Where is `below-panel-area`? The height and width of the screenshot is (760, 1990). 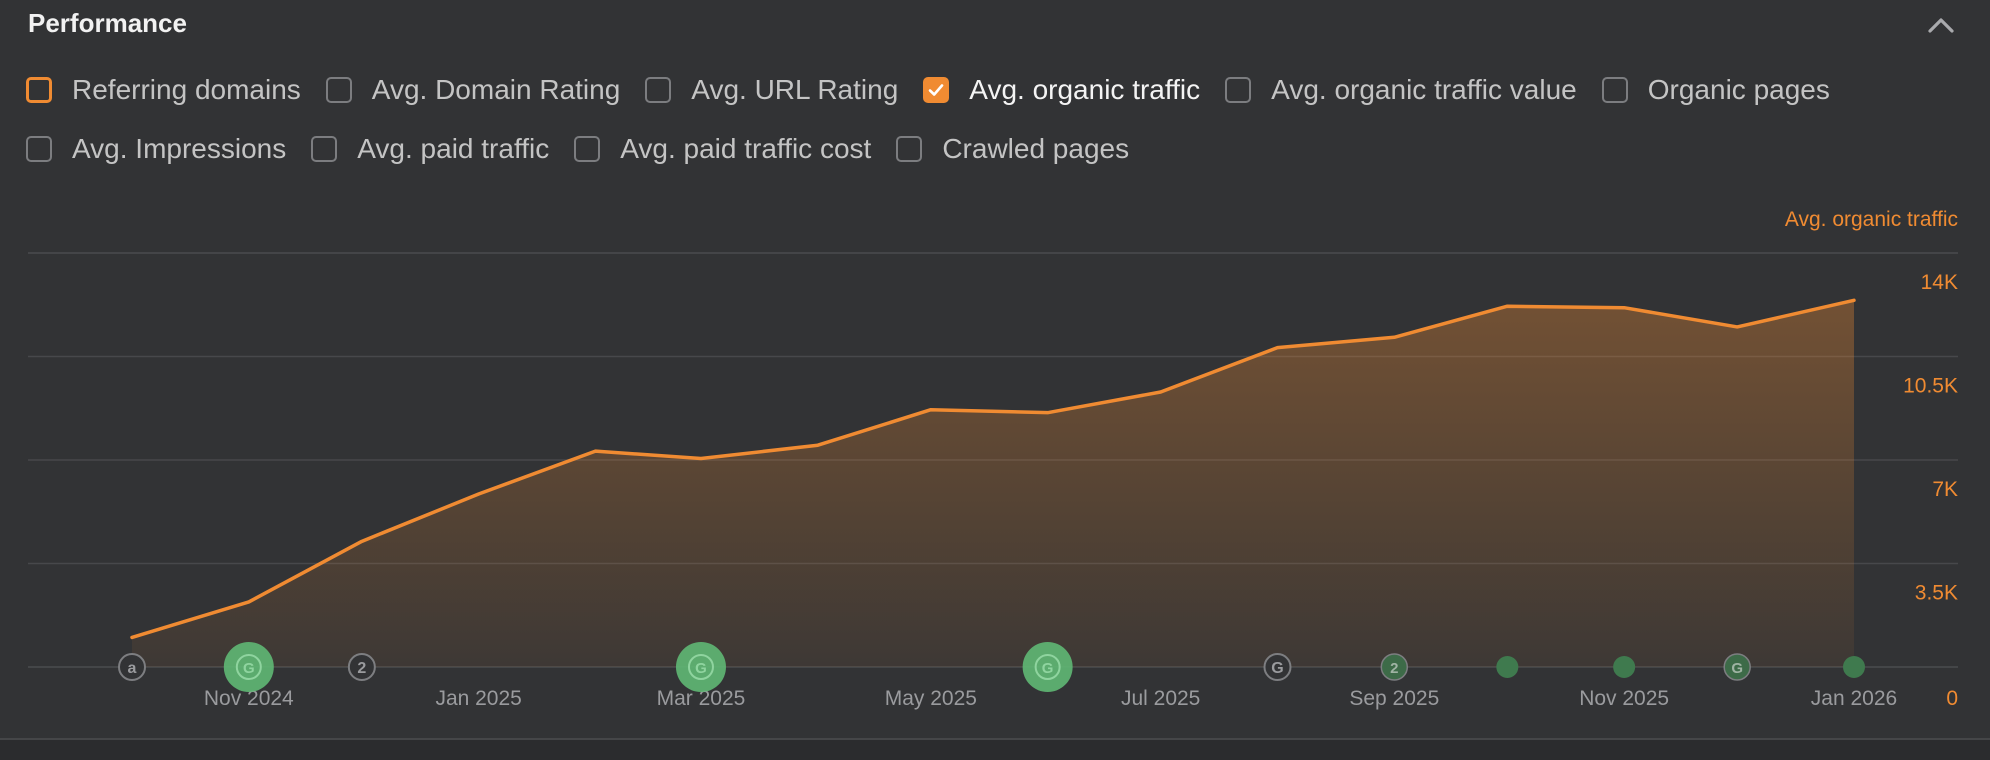
below-panel-area is located at coordinates (995, 750).